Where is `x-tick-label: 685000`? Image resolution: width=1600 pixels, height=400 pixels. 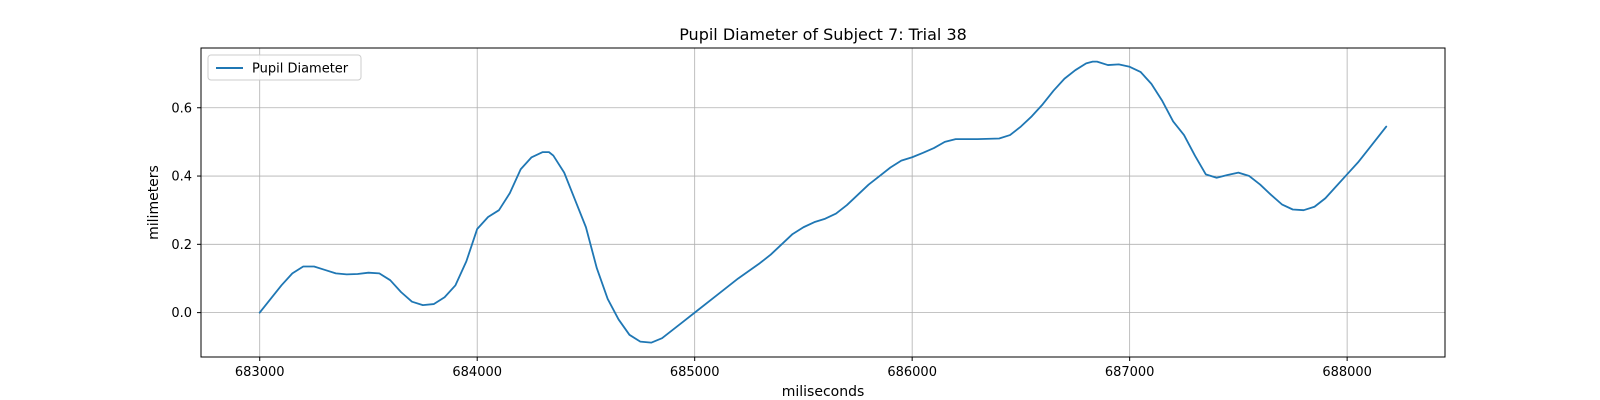 x-tick-label: 685000 is located at coordinates (695, 372).